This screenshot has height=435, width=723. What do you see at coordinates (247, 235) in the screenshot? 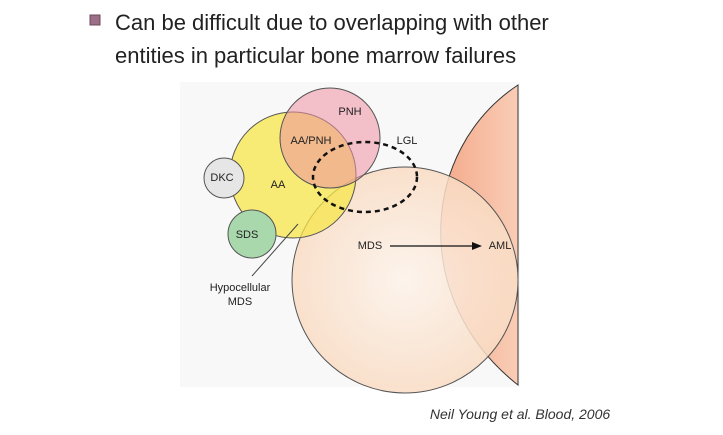
I see `label: SDS` at bounding box center [247, 235].